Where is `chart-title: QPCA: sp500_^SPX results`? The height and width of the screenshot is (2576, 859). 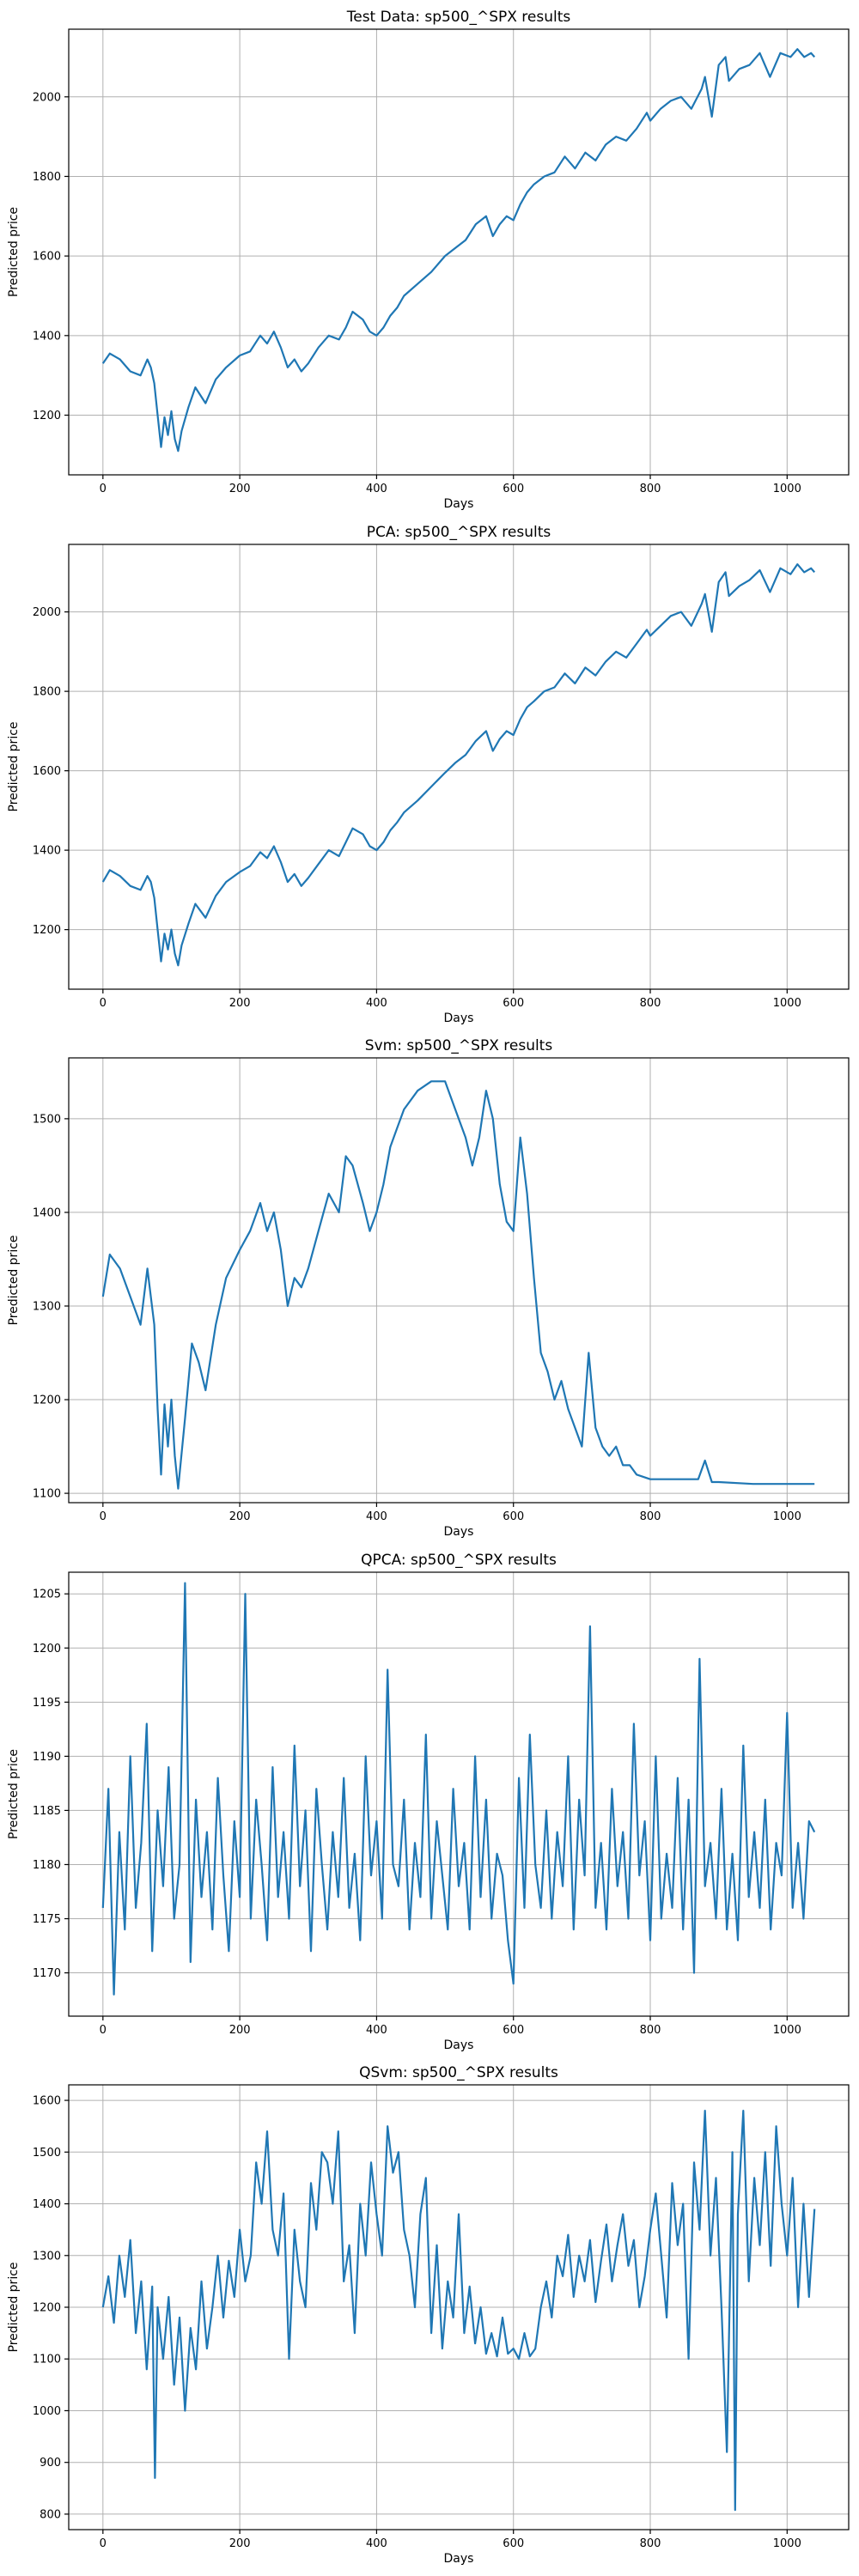
chart-title: QPCA: sp500_^SPX results is located at coordinates (459, 1561).